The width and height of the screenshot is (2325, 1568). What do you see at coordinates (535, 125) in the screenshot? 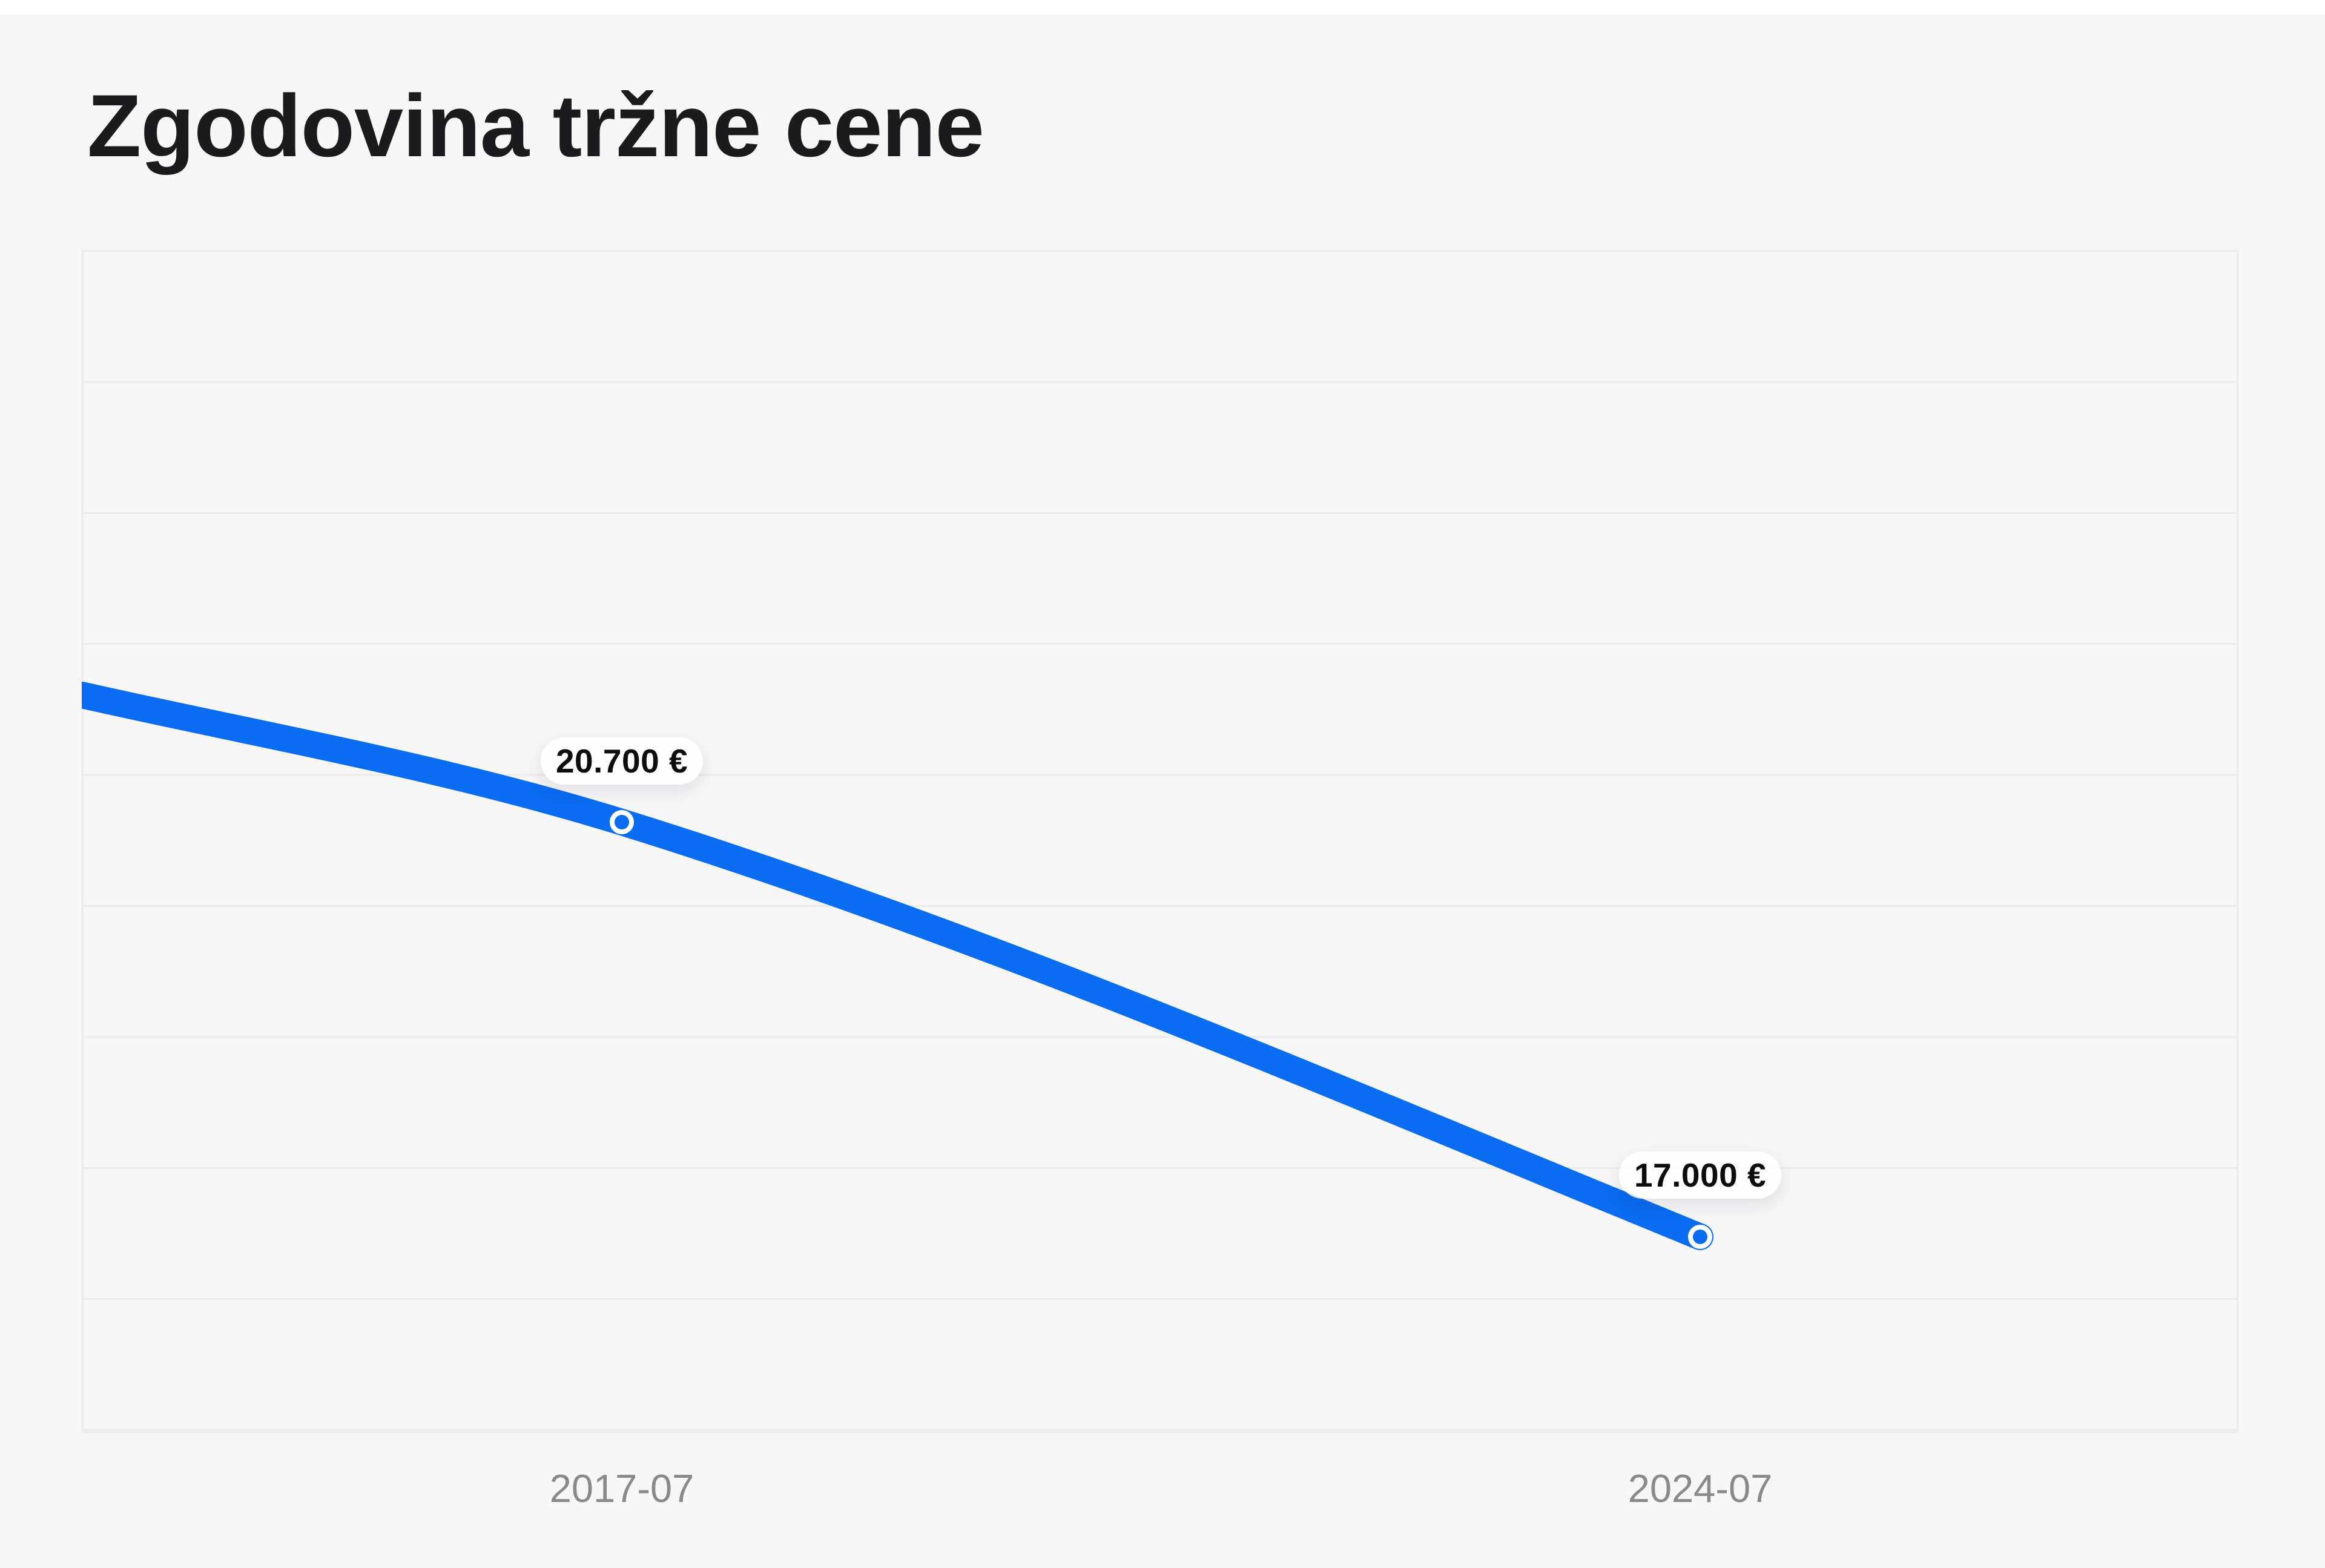
I see `chart-title: Zgodovina tržne cene` at bounding box center [535, 125].